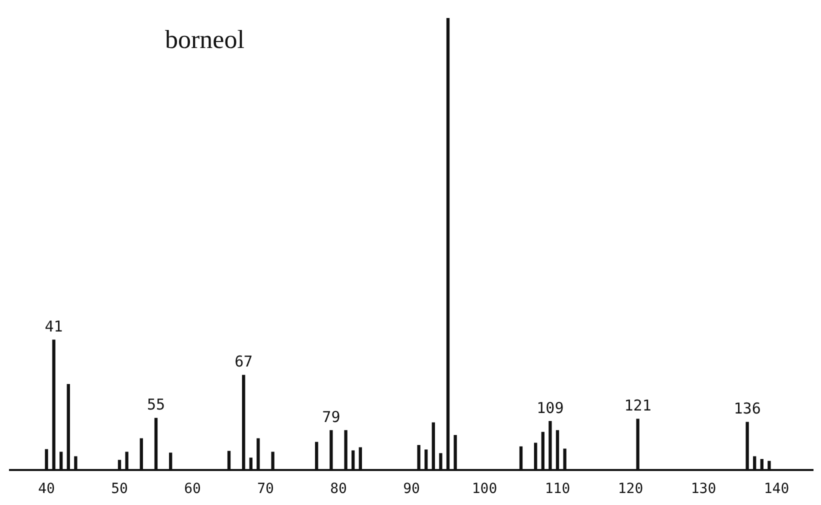 The width and height of the screenshot is (821, 505). I want to click on annotation: 109, so click(550, 407).